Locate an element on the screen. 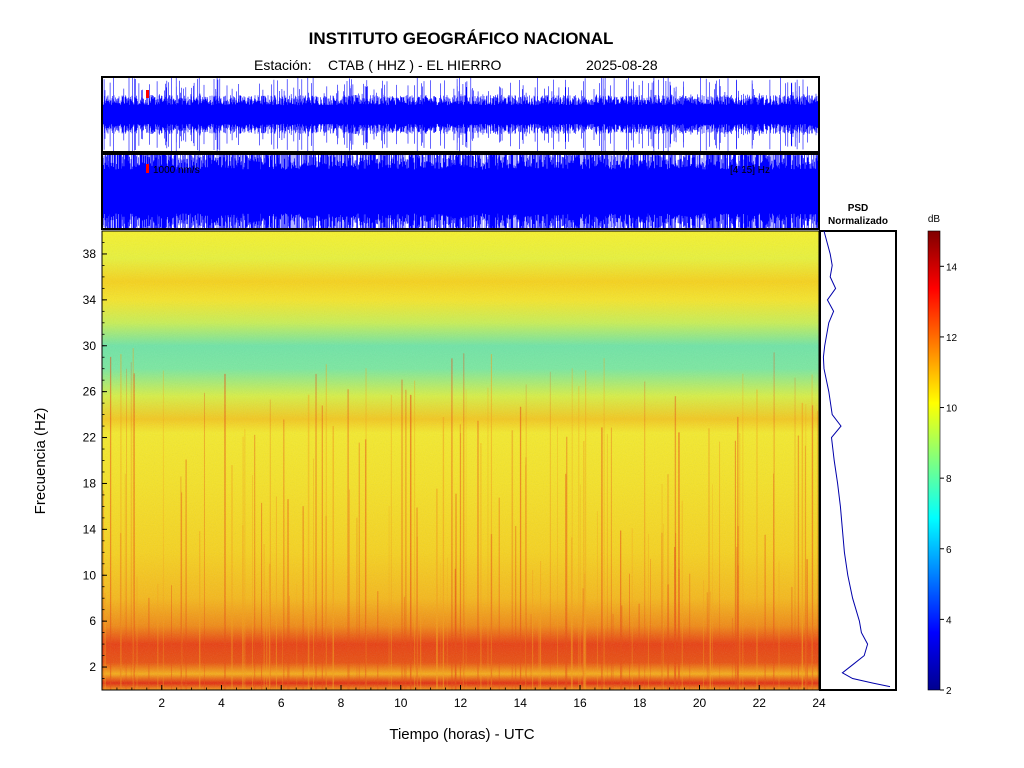 The image size is (1024, 768). band-label-lower: [4 15] Hz is located at coordinates (750, 170).